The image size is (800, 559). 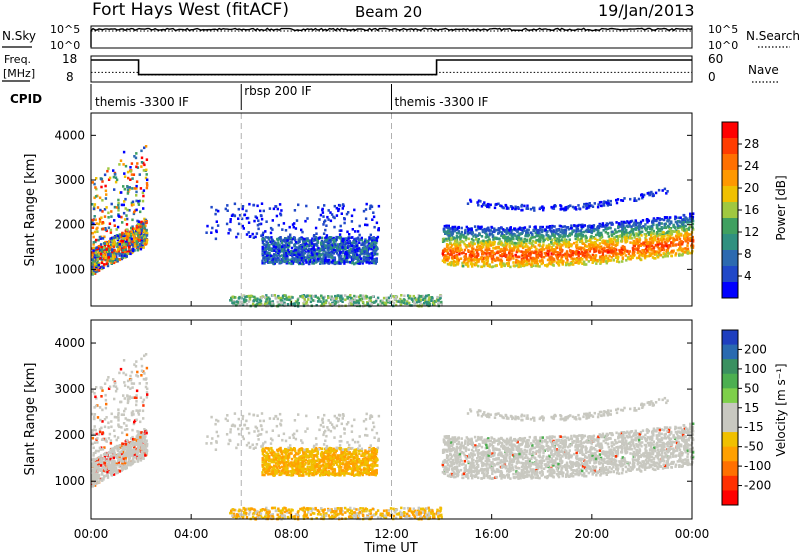 What do you see at coordinates (190, 10) in the screenshot?
I see `station-title: Fort Hays West (fitACF)` at bounding box center [190, 10].